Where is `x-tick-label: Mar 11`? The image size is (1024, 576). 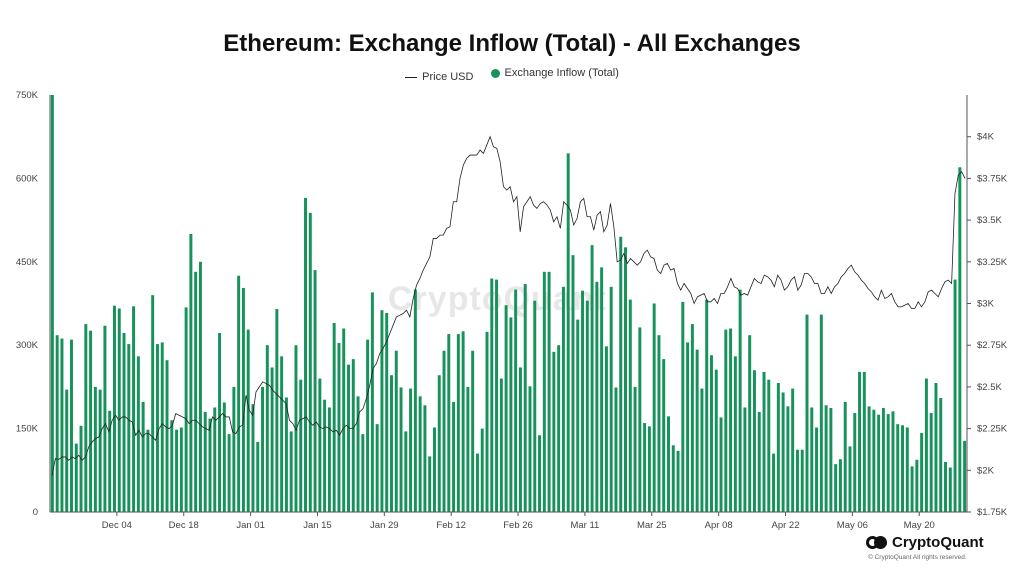
x-tick-label: Mar 11 is located at coordinates (584, 525).